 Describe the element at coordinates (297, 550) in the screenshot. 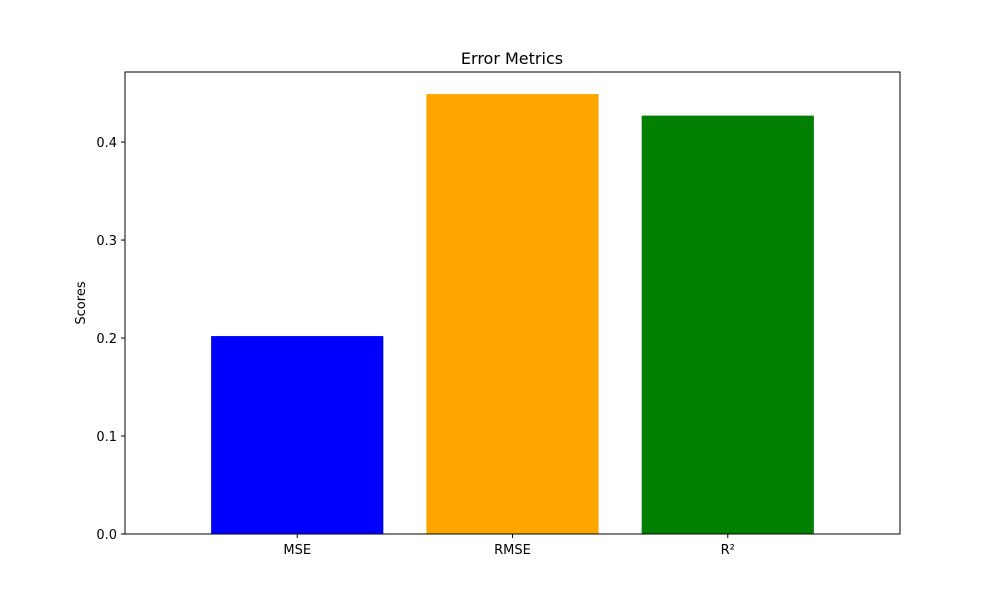

I see `x-tick-label: MSE` at that location.